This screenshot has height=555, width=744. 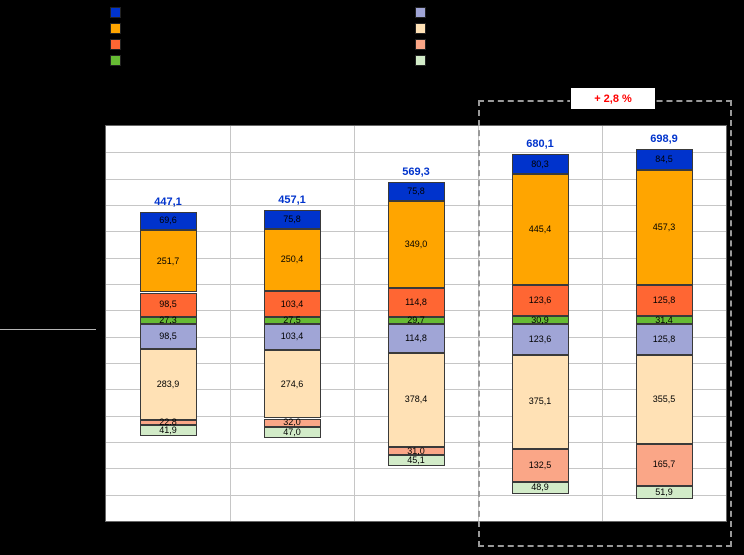 I want to click on change-badge: + 2,8 %, so click(x=613, y=98).